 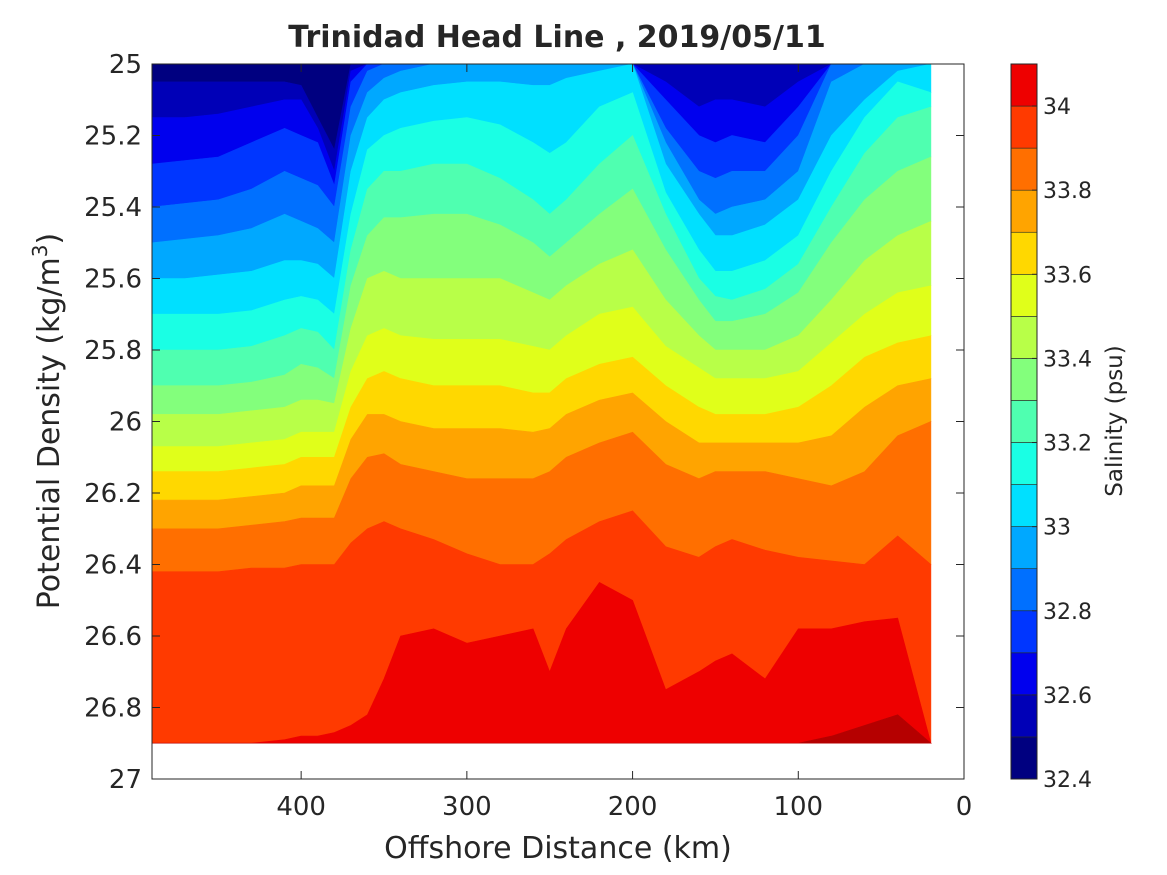 I want to click on y-tick-label: 25.2, so click(x=113, y=137).